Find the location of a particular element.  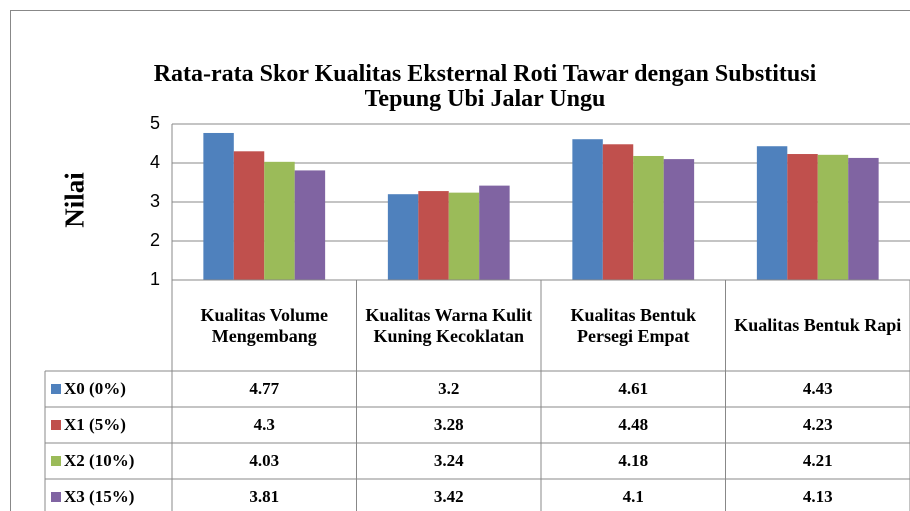

data-cell: 4.3 is located at coordinates (264, 424).